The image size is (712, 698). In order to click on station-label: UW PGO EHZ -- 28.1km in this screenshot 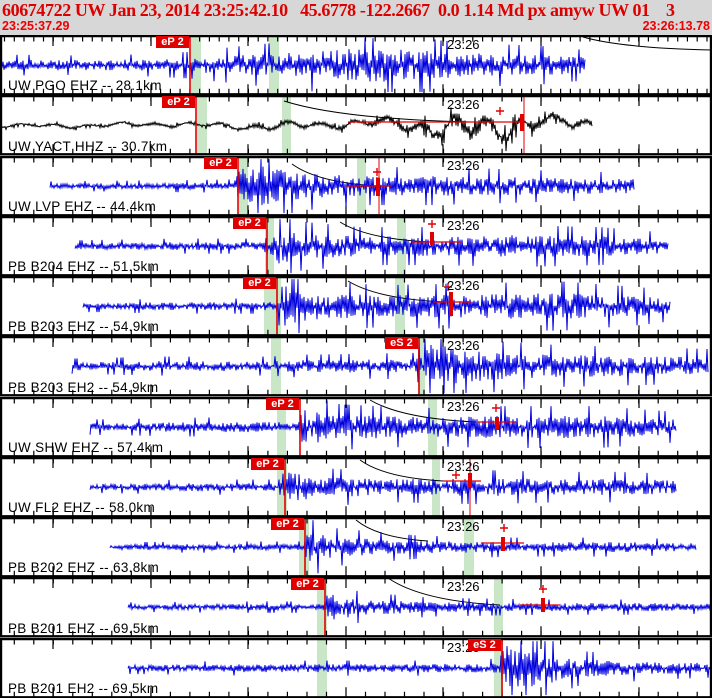, I will do `click(85, 86)`.